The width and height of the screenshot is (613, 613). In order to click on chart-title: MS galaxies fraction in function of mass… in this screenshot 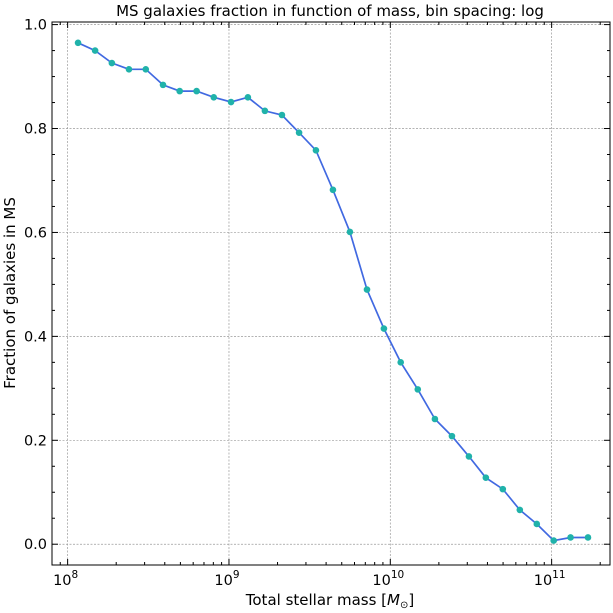, I will do `click(330, 11)`.